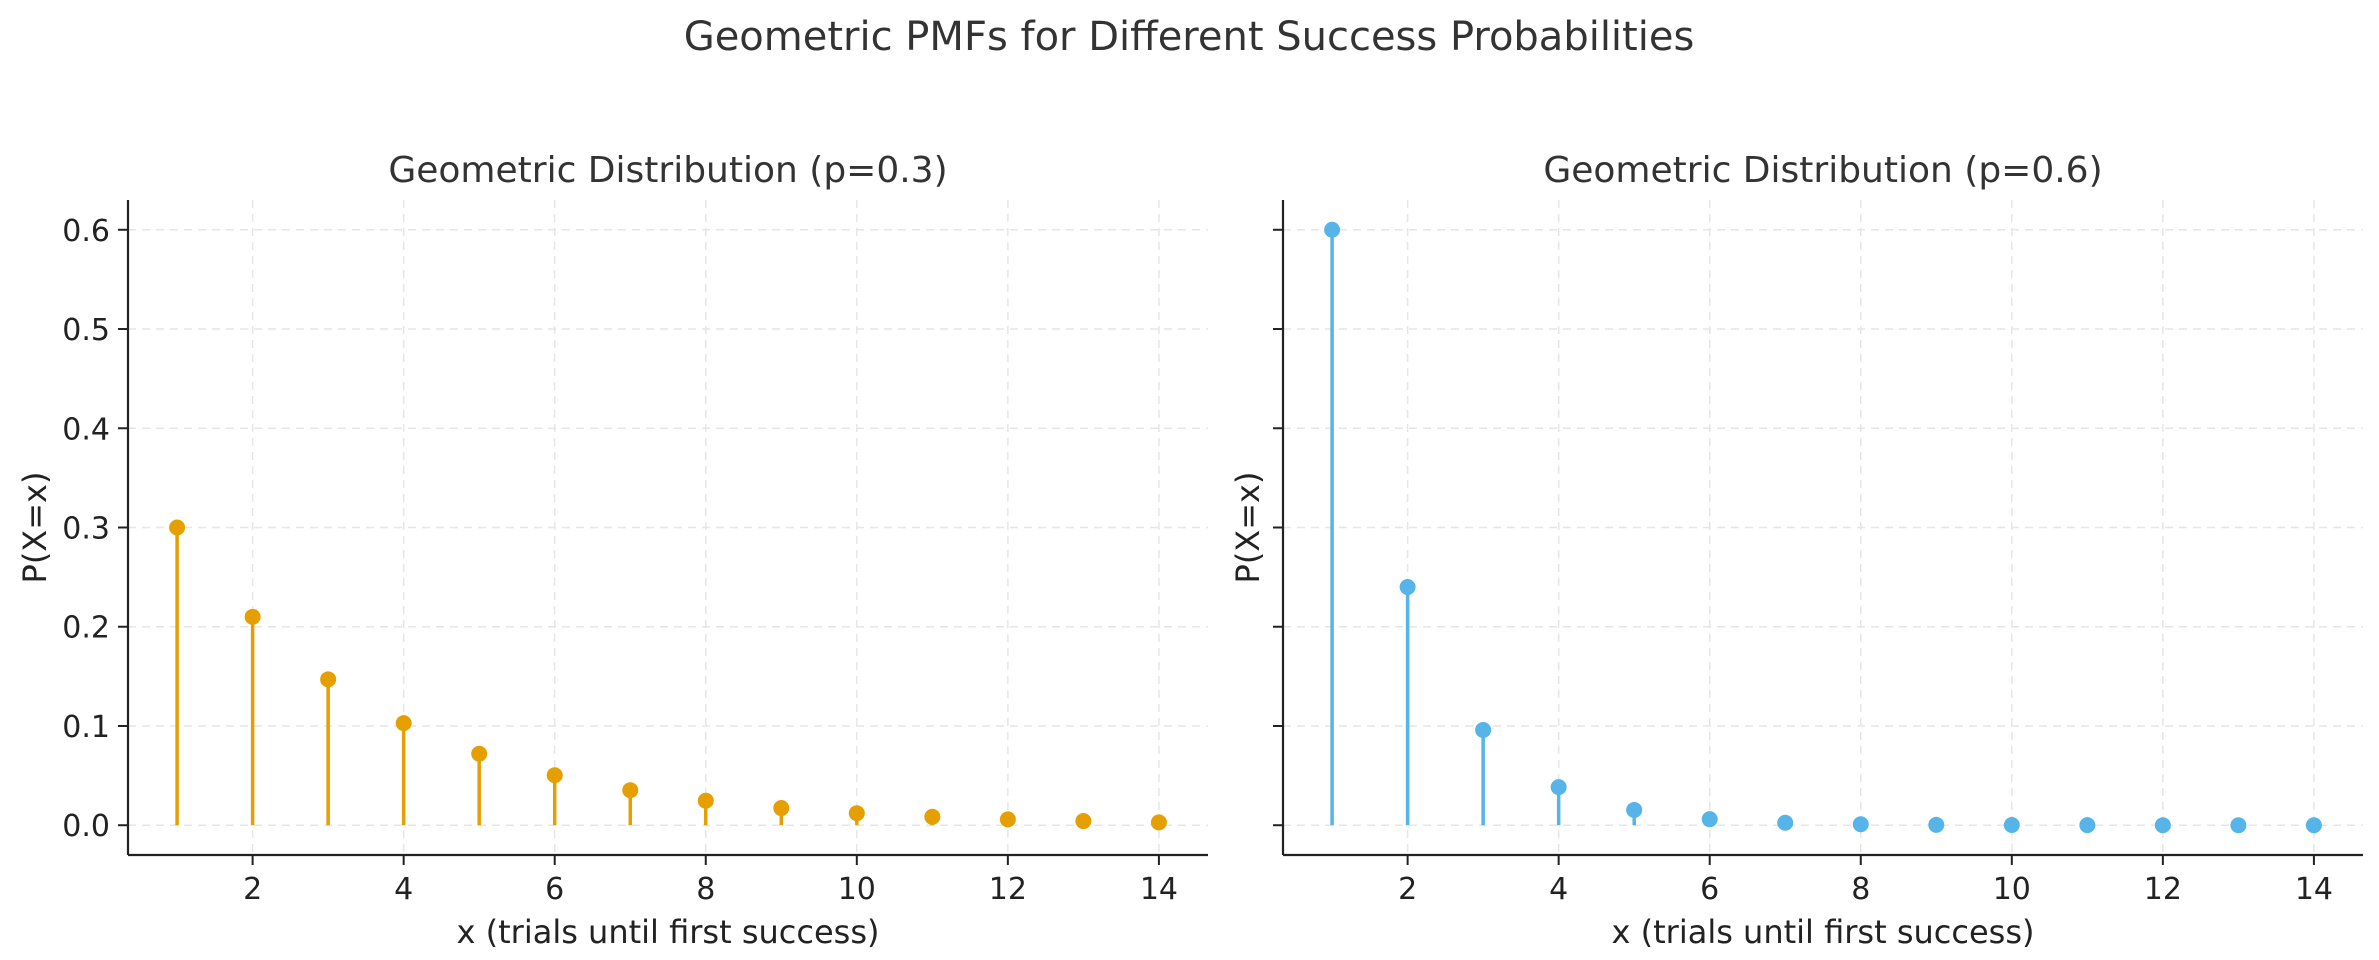 This screenshot has height=960, width=2379. Describe the element at coordinates (86, 628) in the screenshot. I see `y-tick-label: 0.2` at that location.